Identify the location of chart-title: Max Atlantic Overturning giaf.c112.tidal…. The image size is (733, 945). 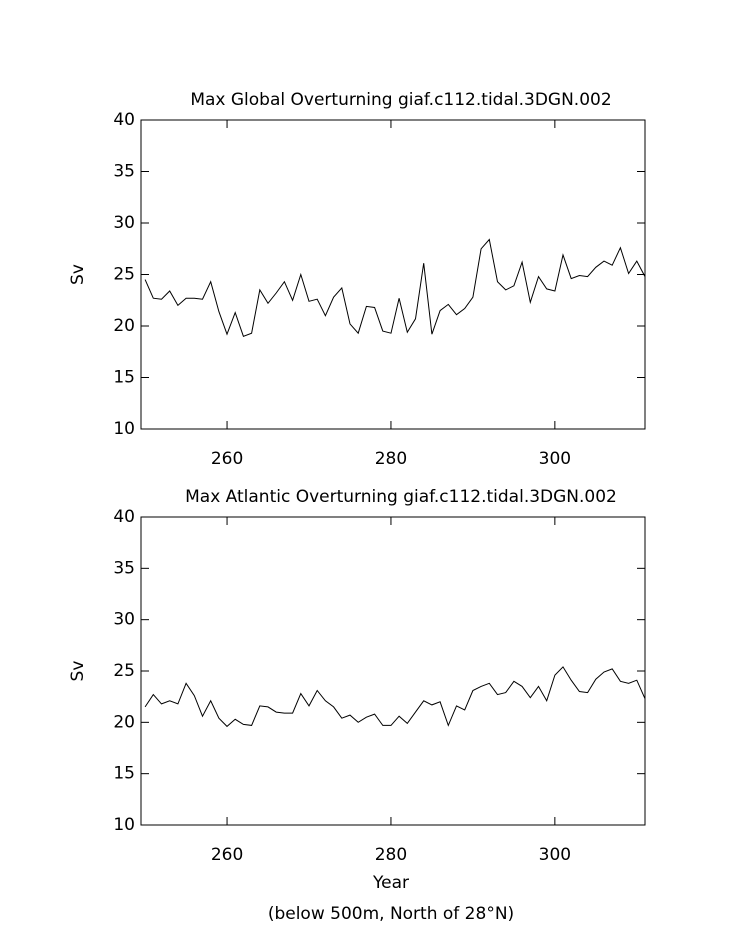
(401, 497).